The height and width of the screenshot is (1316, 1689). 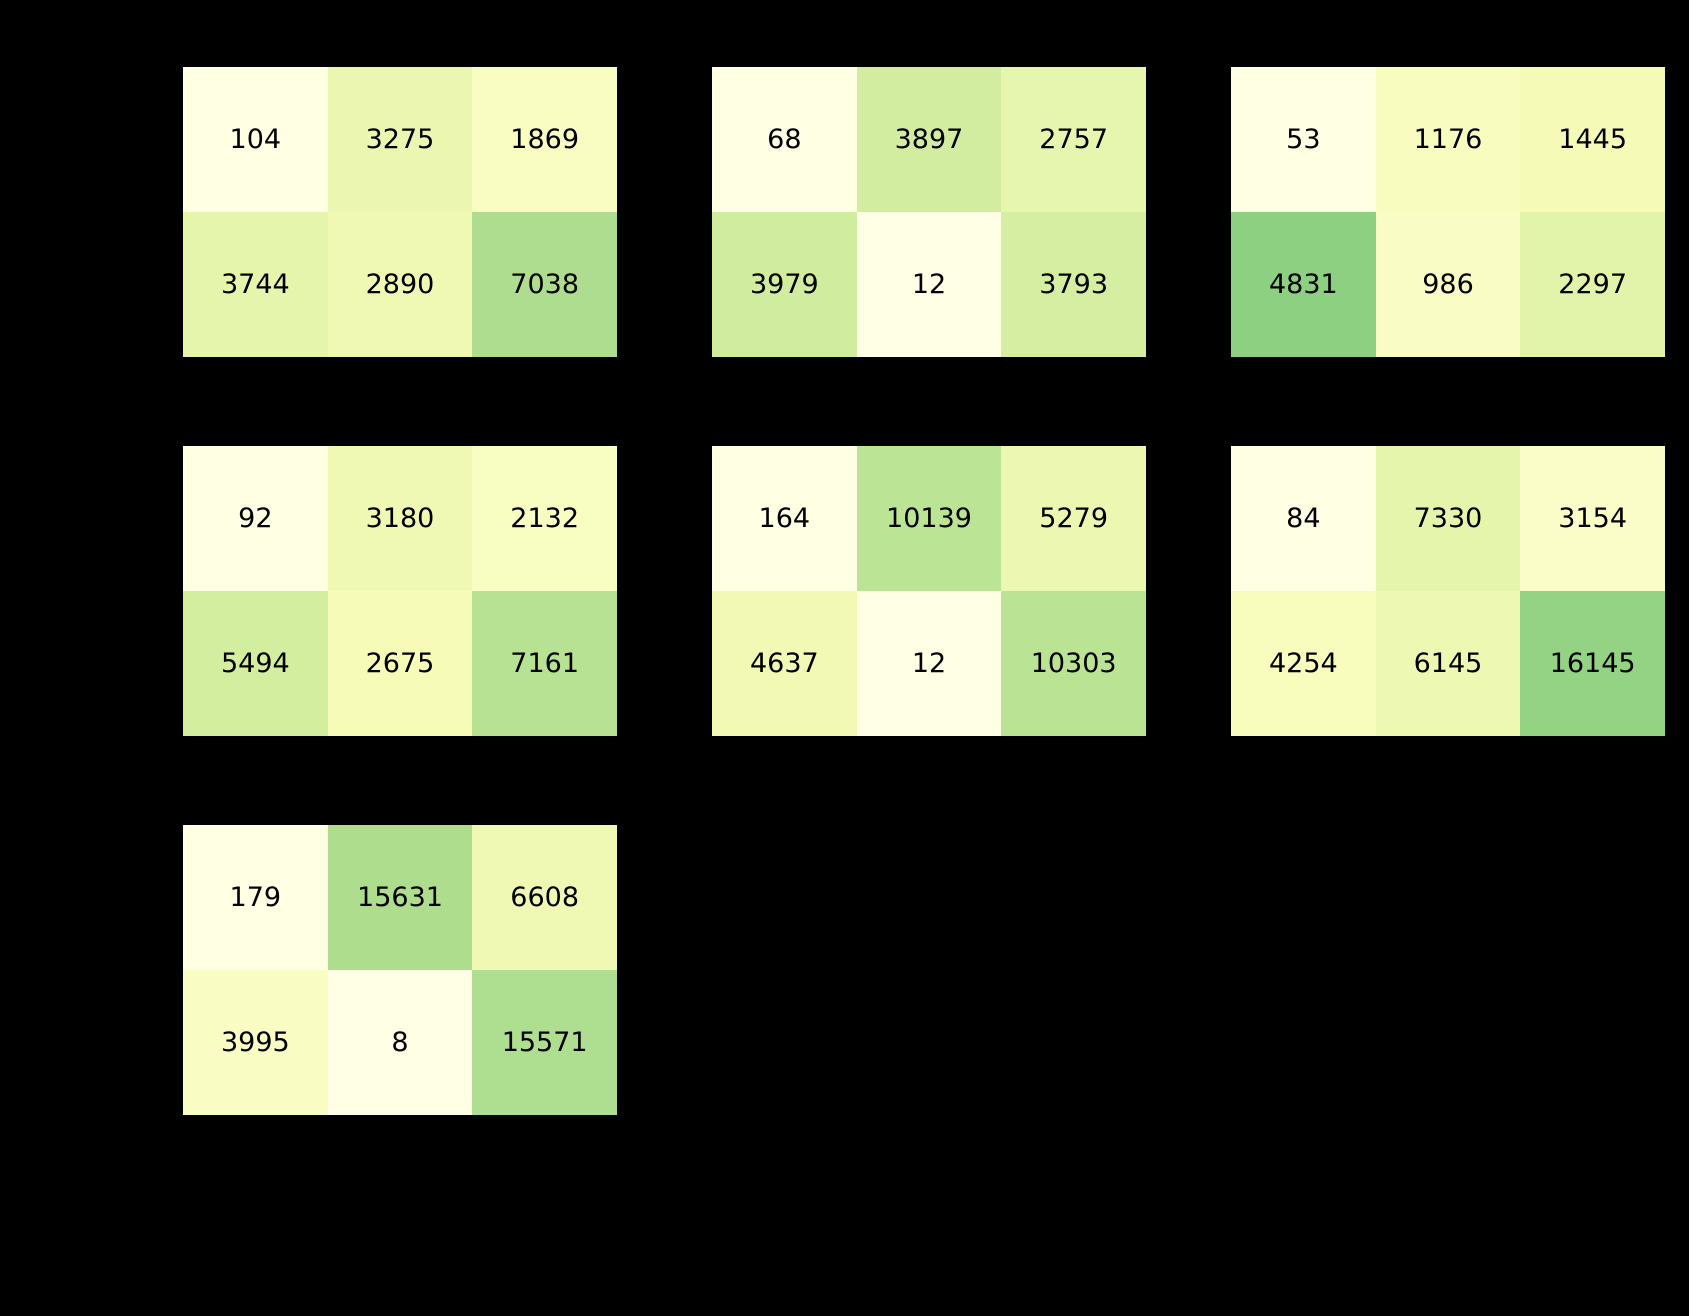 I want to click on heatmap-cell: 2890, so click(x=400, y=284).